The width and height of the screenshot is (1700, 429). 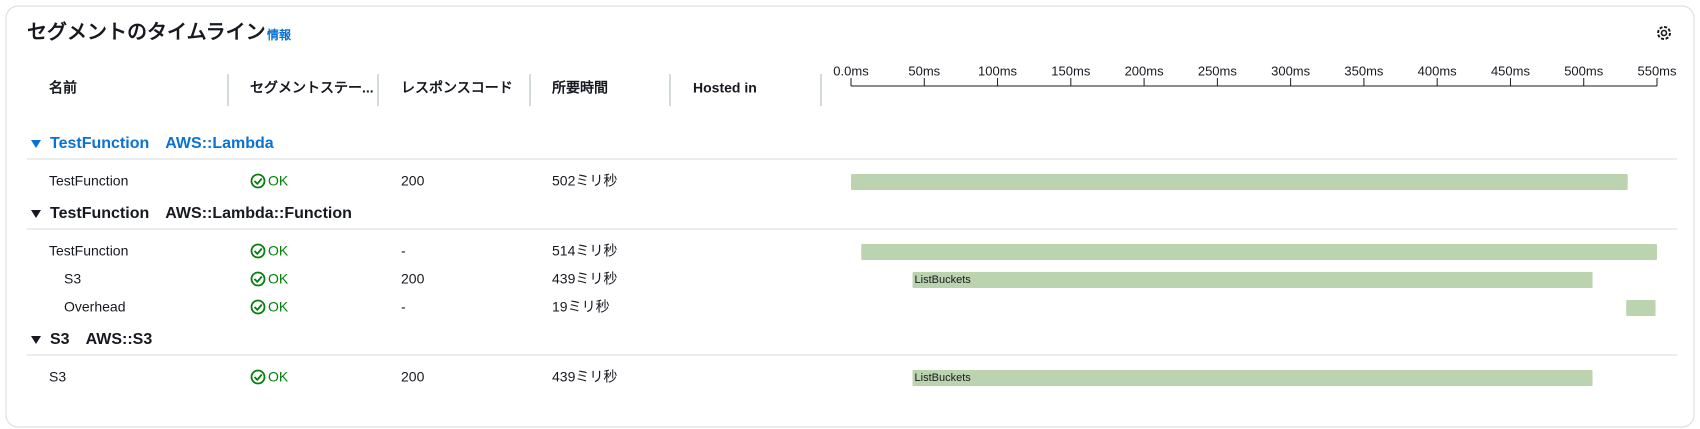 What do you see at coordinates (219, 143) in the screenshot?
I see `group-type: AWS::Lambda` at bounding box center [219, 143].